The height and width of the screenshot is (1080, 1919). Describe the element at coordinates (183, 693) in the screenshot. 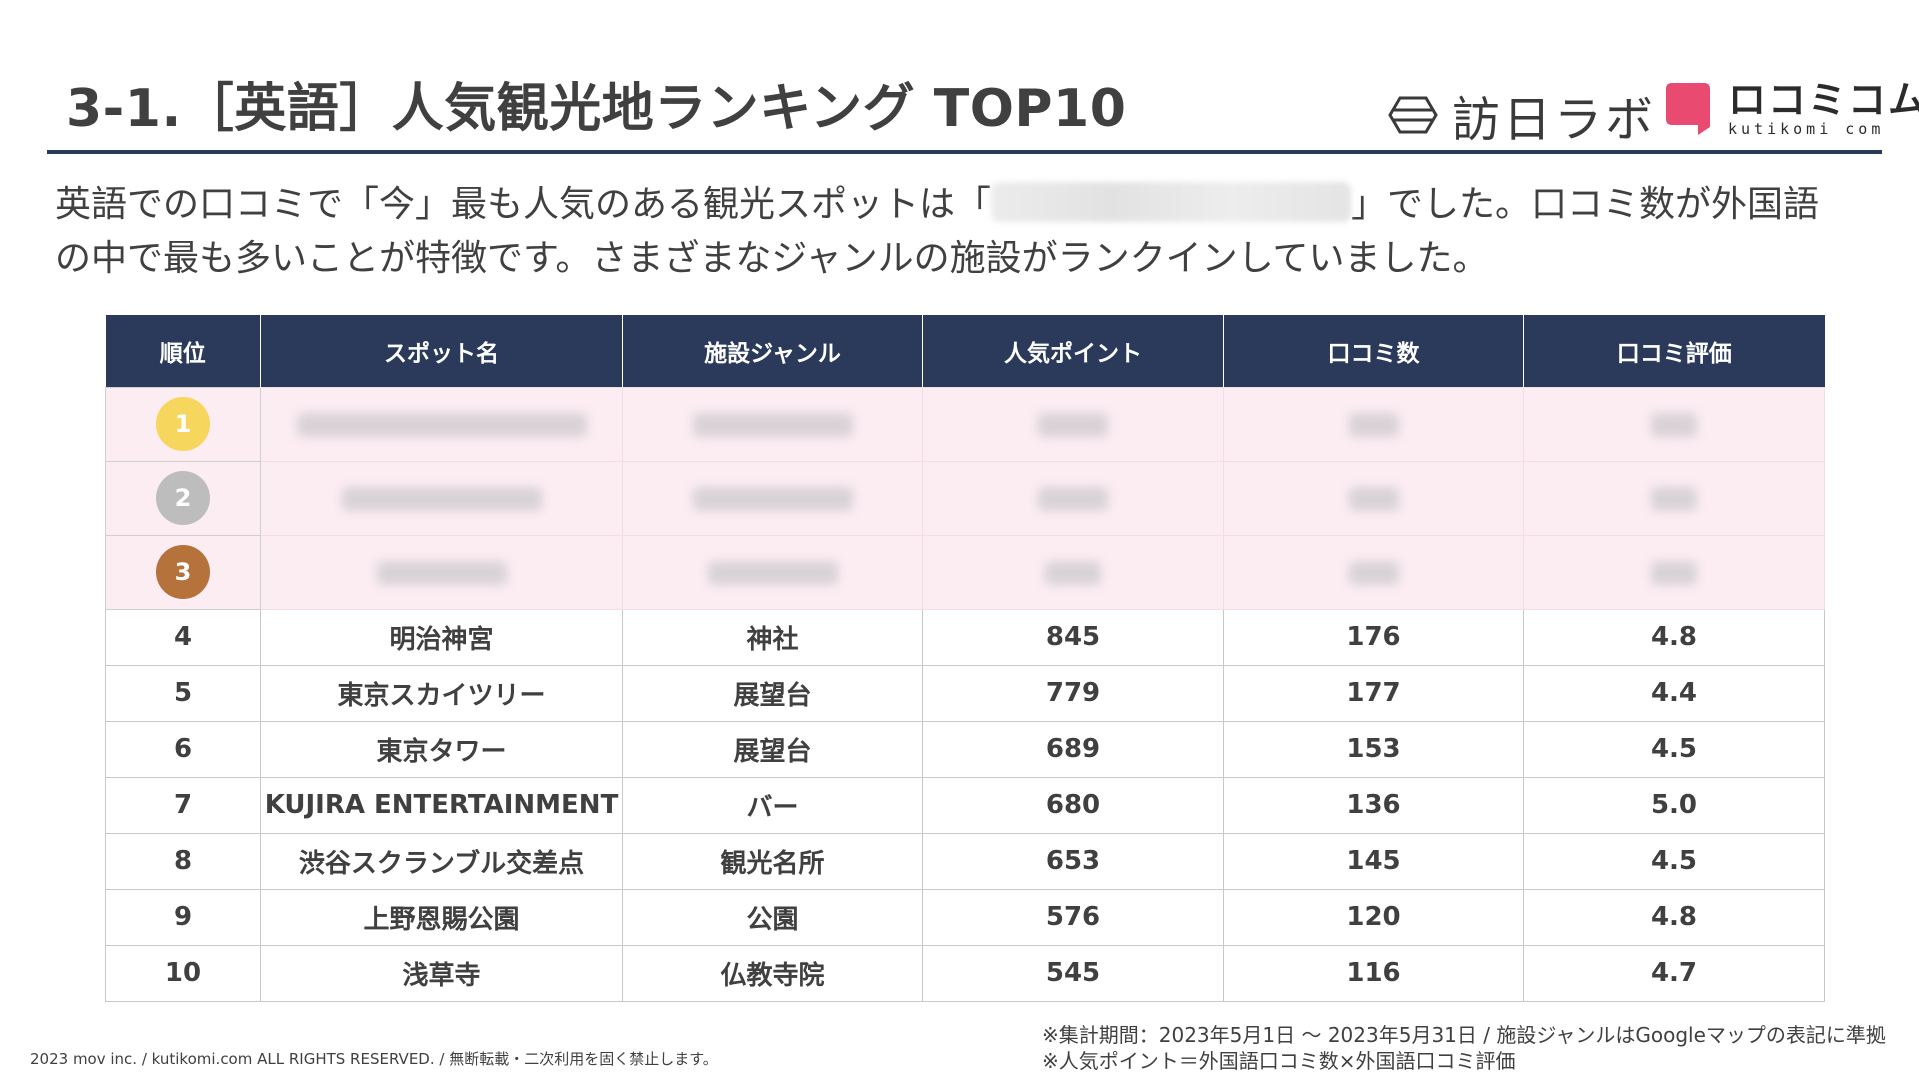

I see `rank-cell: 5` at that location.